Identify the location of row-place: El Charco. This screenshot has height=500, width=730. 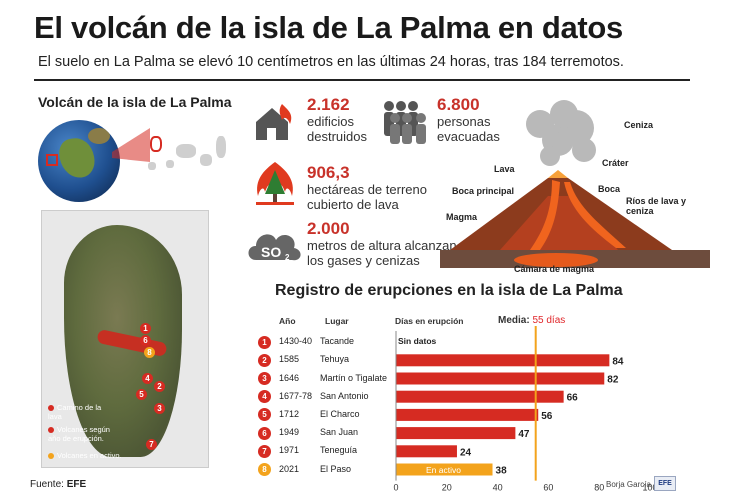
(340, 413).